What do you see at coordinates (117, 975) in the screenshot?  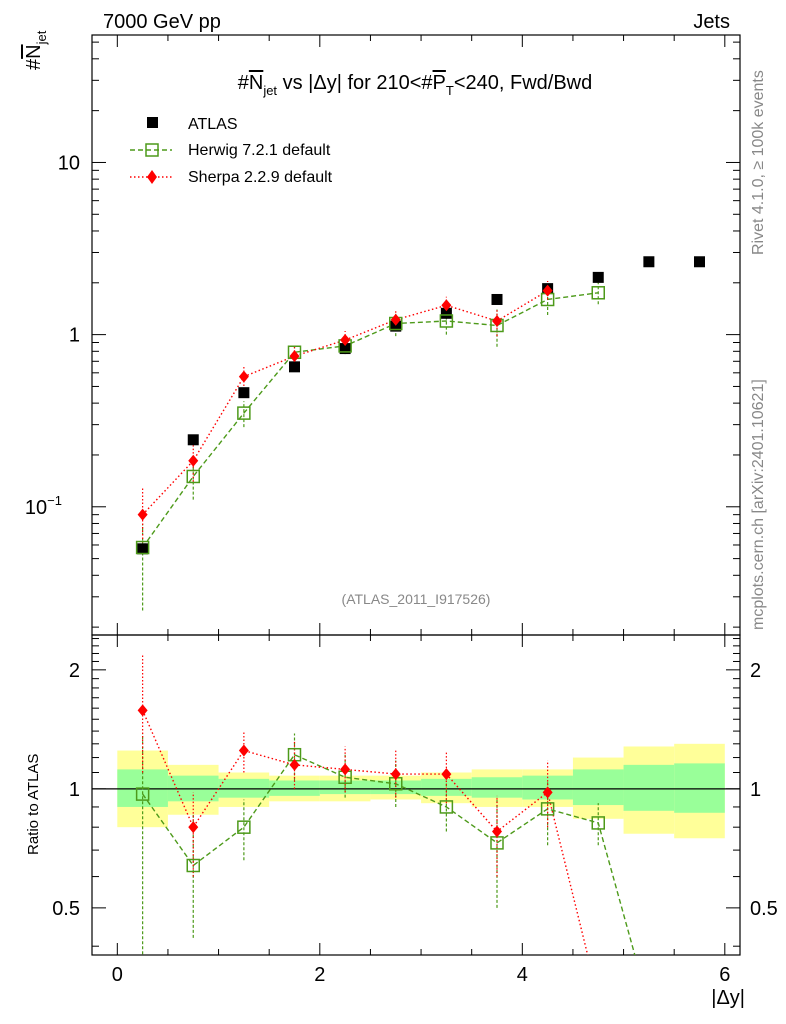 I see `x-tick-label: 0` at bounding box center [117, 975].